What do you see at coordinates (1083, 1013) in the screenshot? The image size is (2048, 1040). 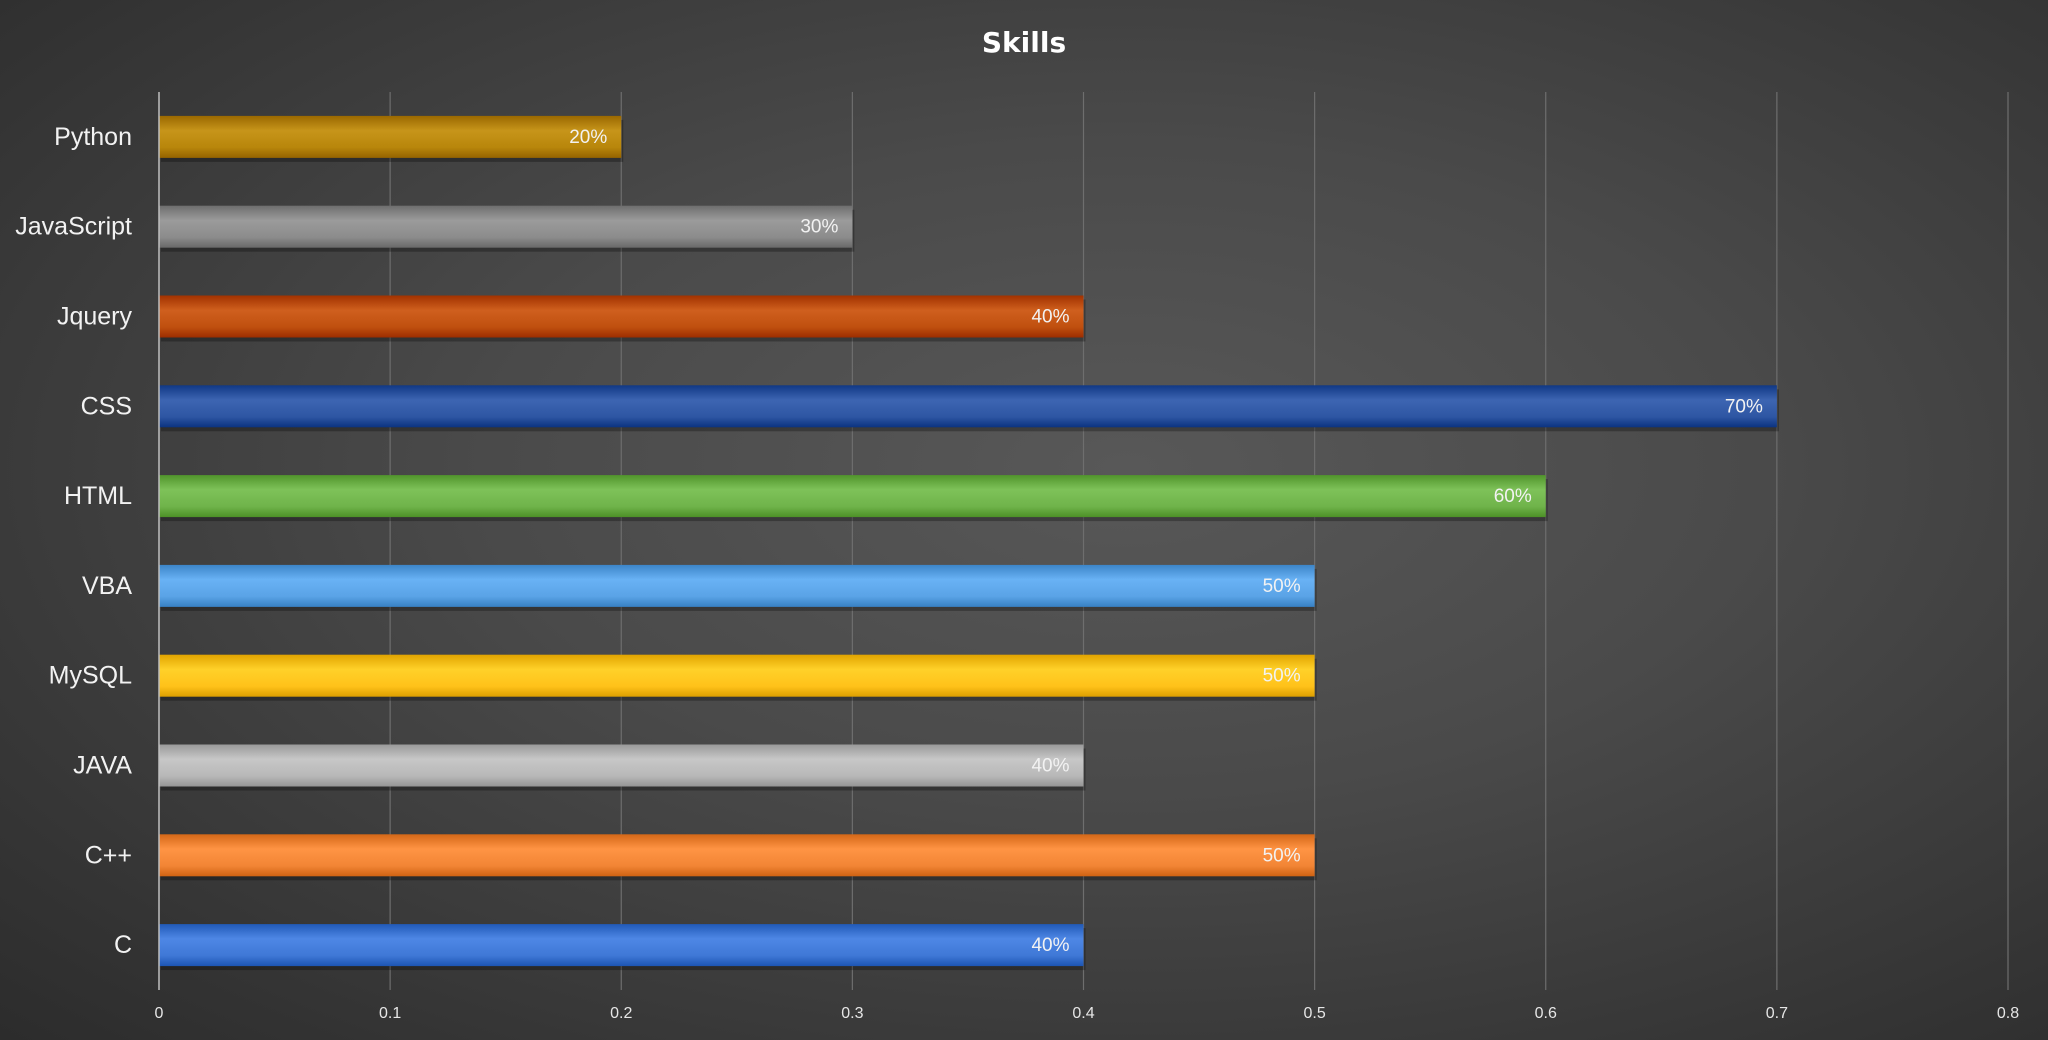 I see `x-tick-label: 0.4` at bounding box center [1083, 1013].